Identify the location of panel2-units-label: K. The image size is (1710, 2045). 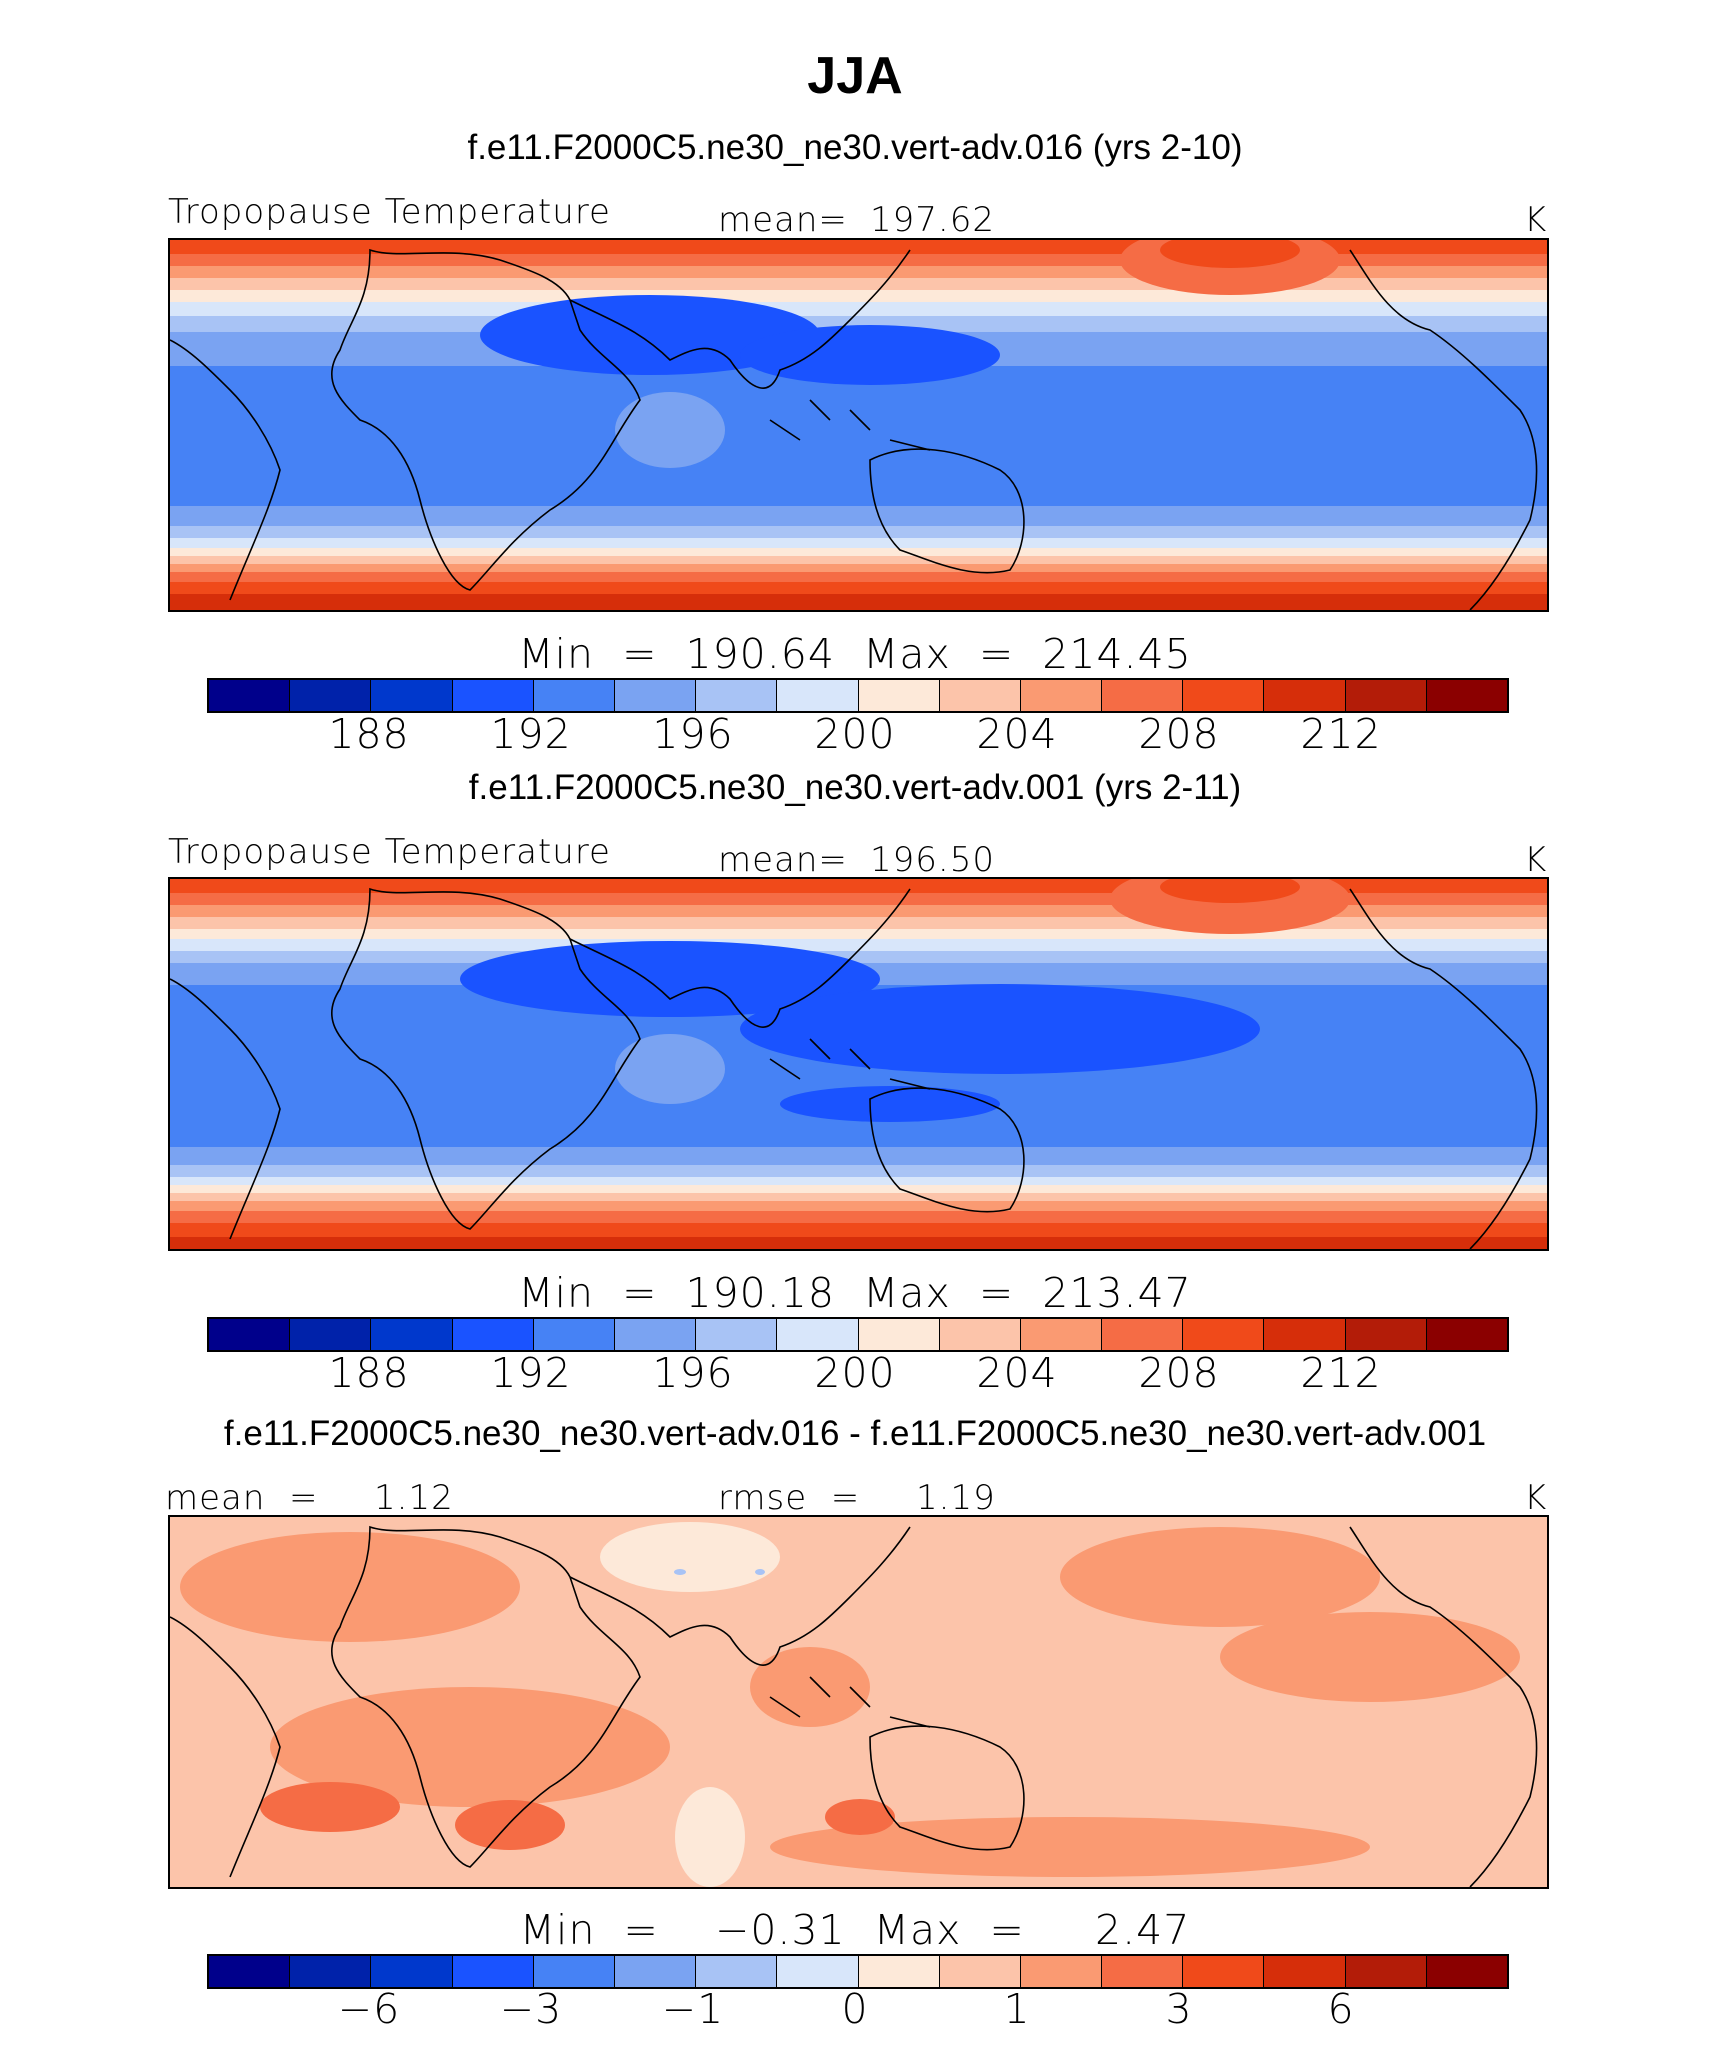
(1536, 860).